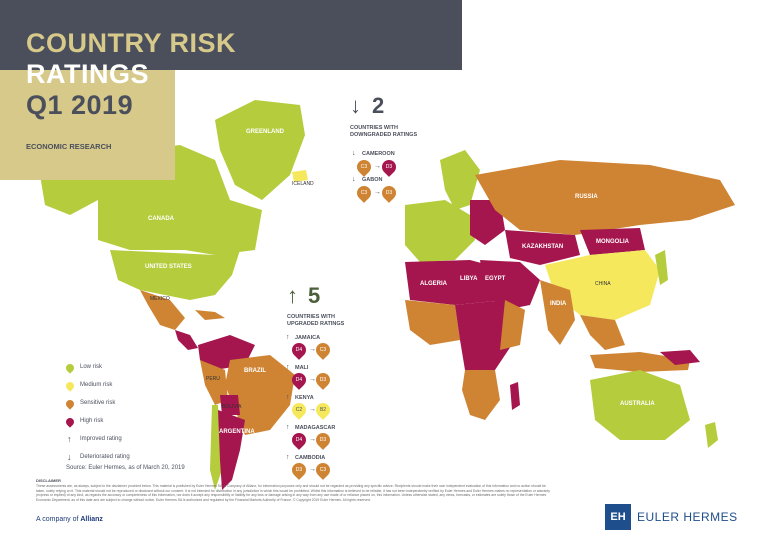 The height and width of the screenshot is (543, 768). I want to click on upgraded-country-2: MALI, so click(302, 368).